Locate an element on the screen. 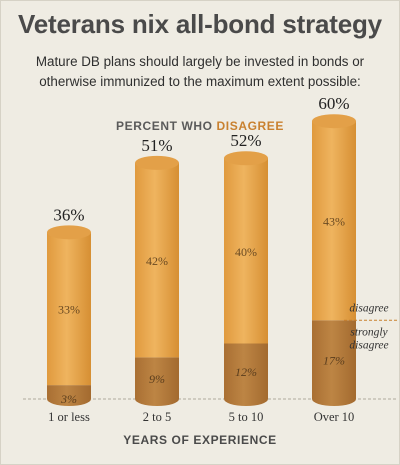 This screenshot has width=400, height=465. strongly-disagree-label: 9% is located at coordinates (157, 379).